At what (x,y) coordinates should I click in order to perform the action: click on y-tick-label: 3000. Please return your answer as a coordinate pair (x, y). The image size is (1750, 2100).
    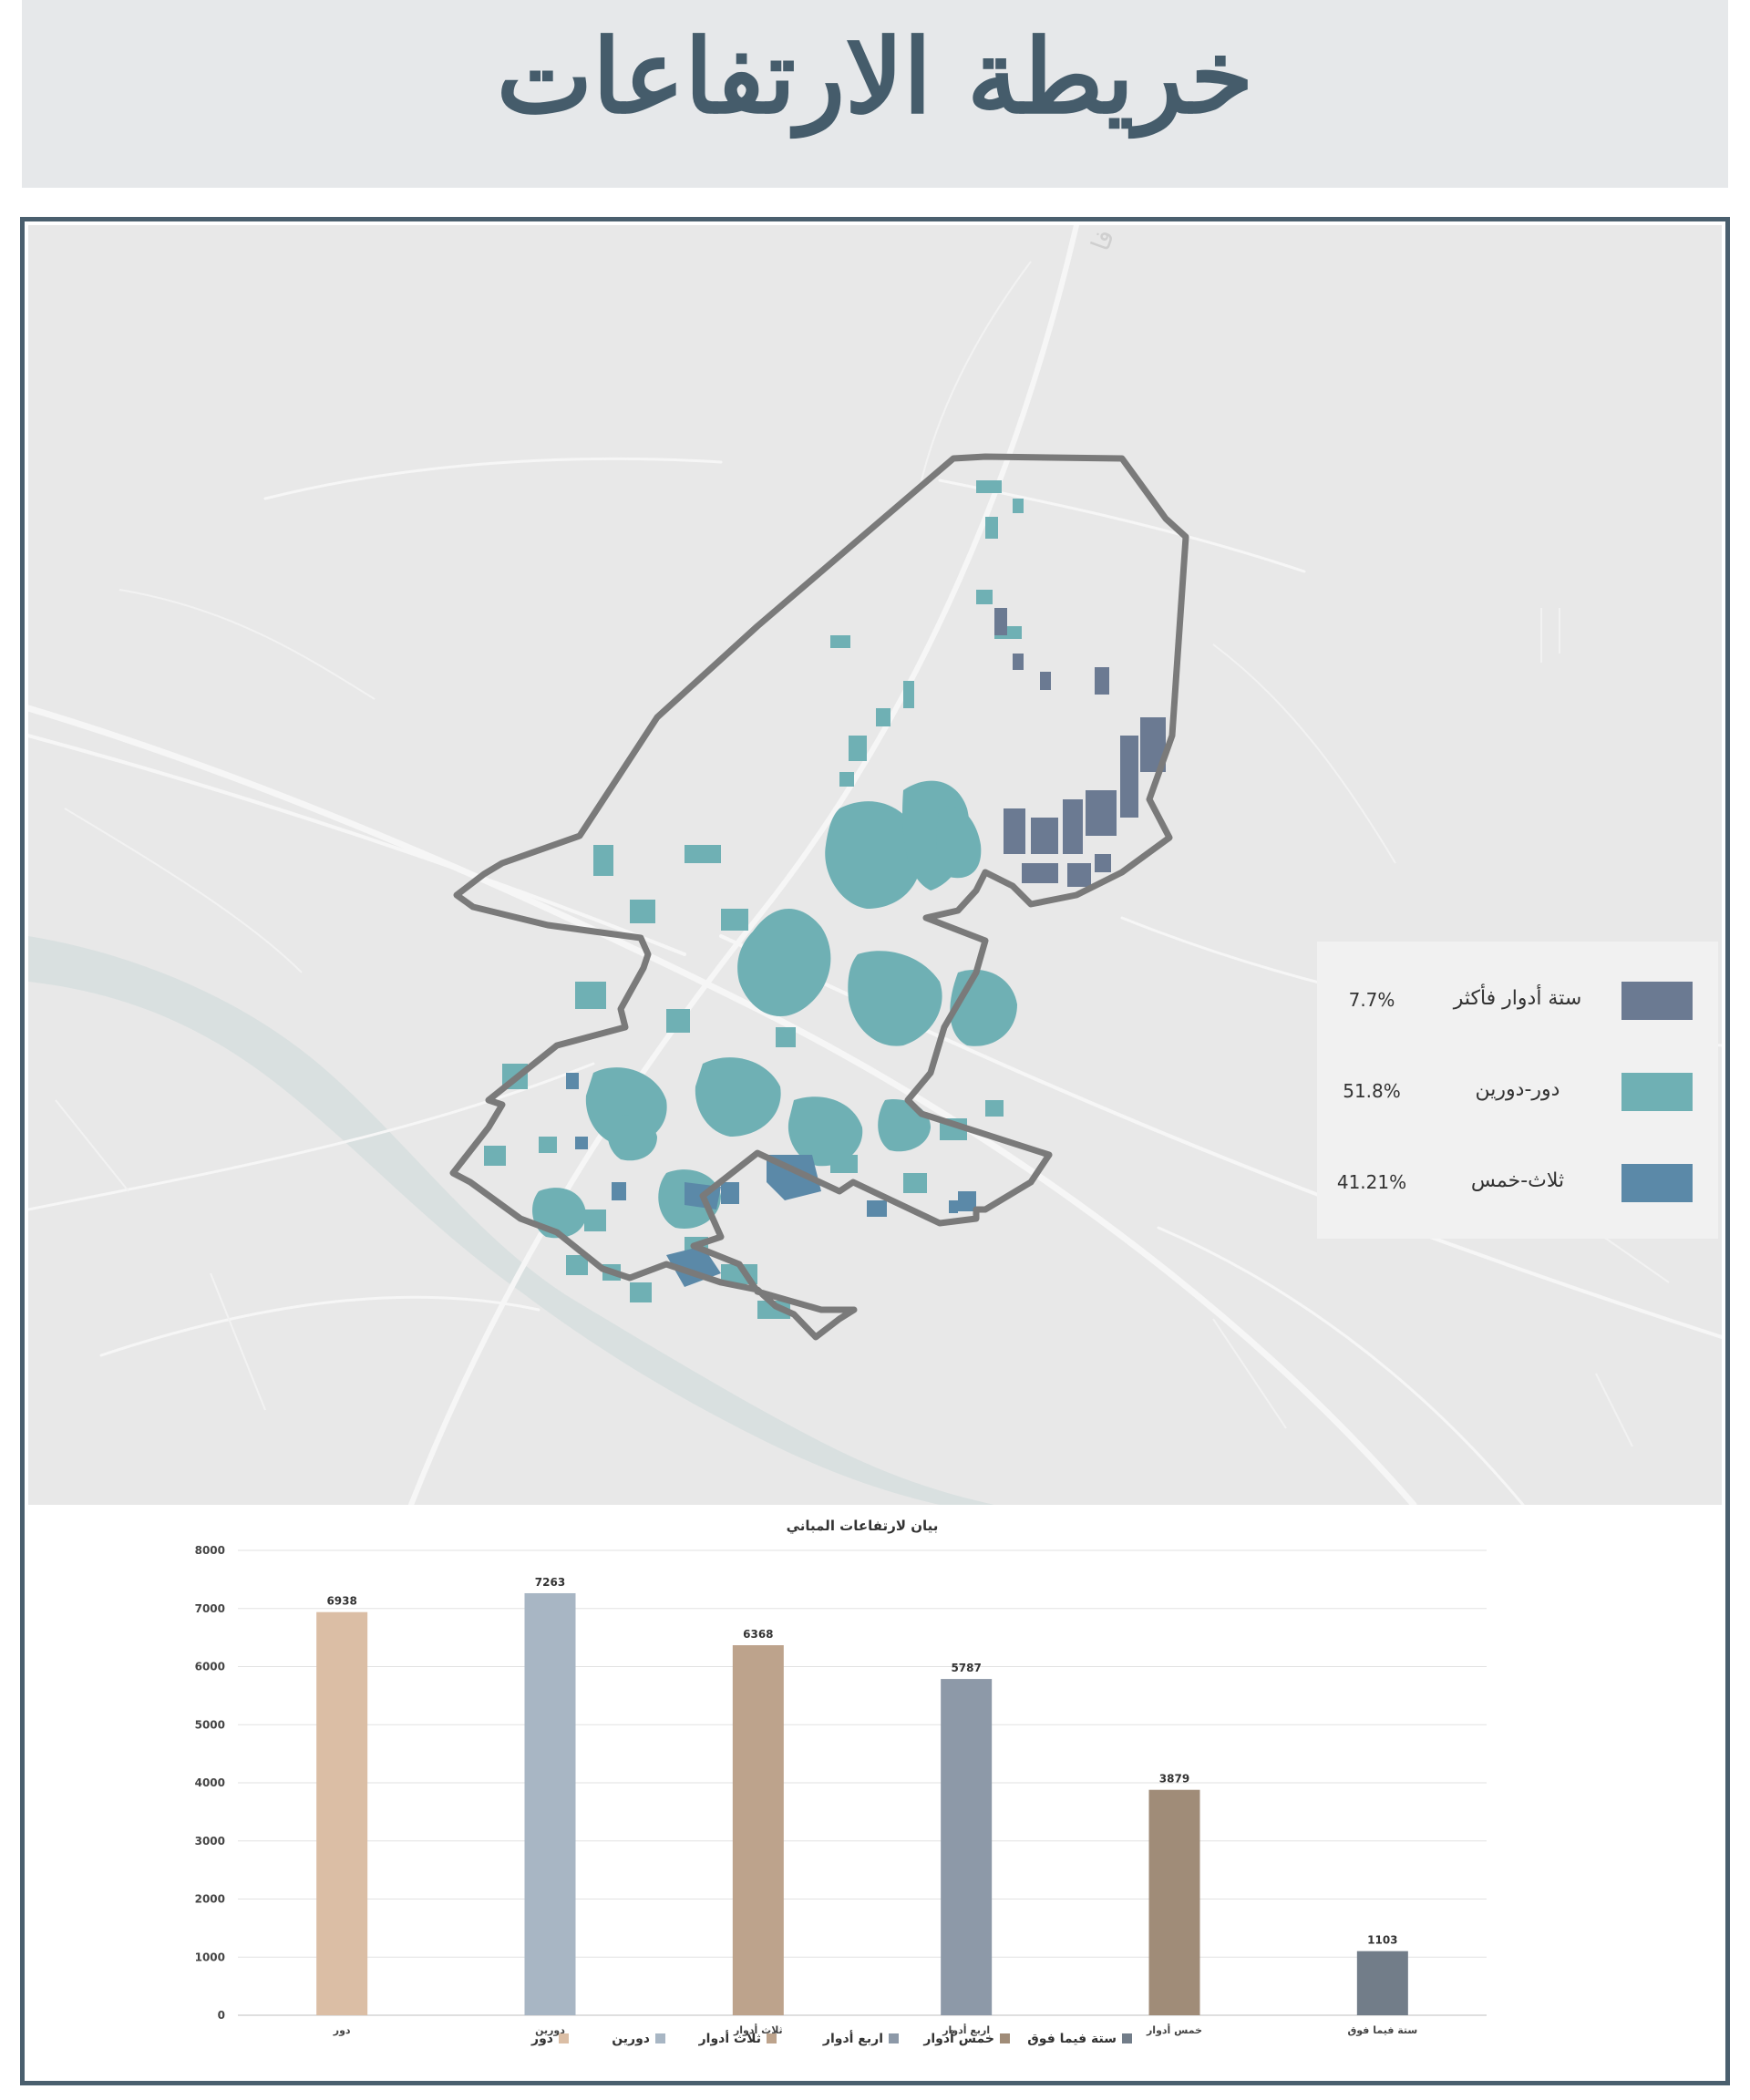
    Looking at the image, I should click on (210, 1842).